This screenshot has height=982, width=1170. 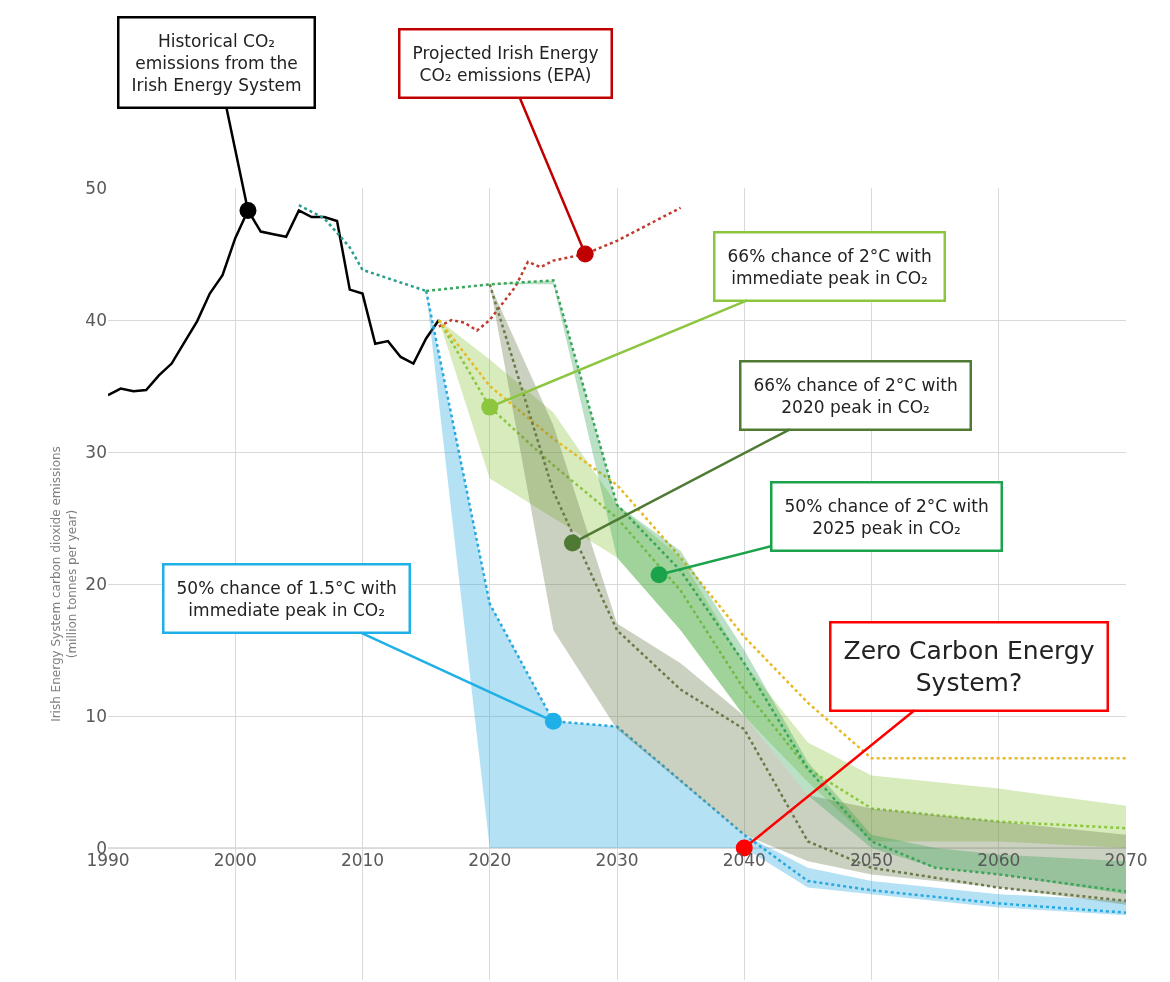 I want to click on x-tick-label: 2070, so click(x=1126, y=860).